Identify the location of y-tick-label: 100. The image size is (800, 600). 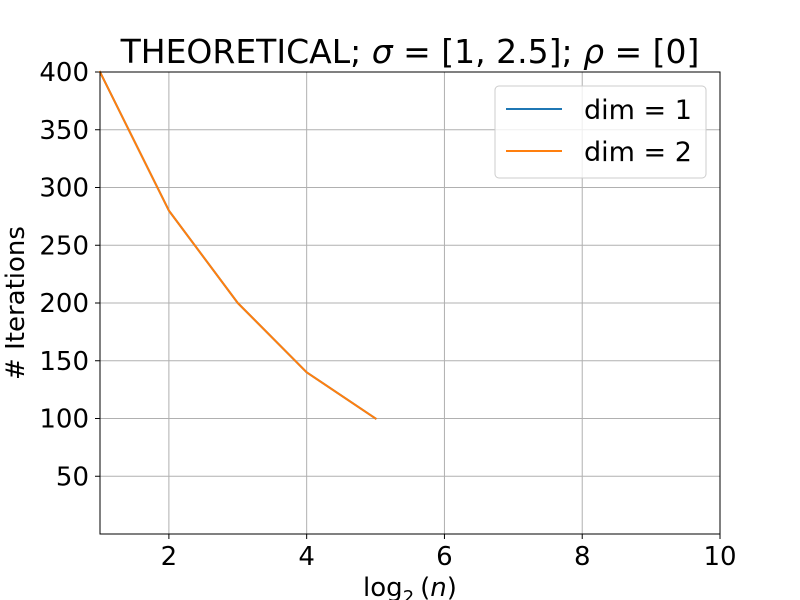
(64, 420).